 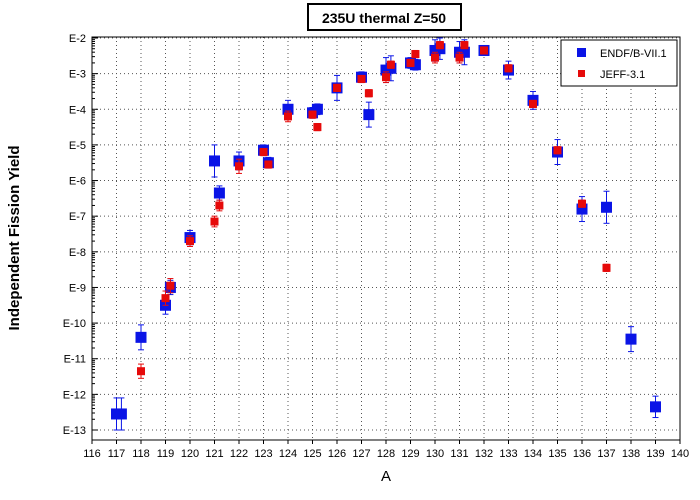 I want to click on x-tick-label: 132, so click(x=484, y=454).